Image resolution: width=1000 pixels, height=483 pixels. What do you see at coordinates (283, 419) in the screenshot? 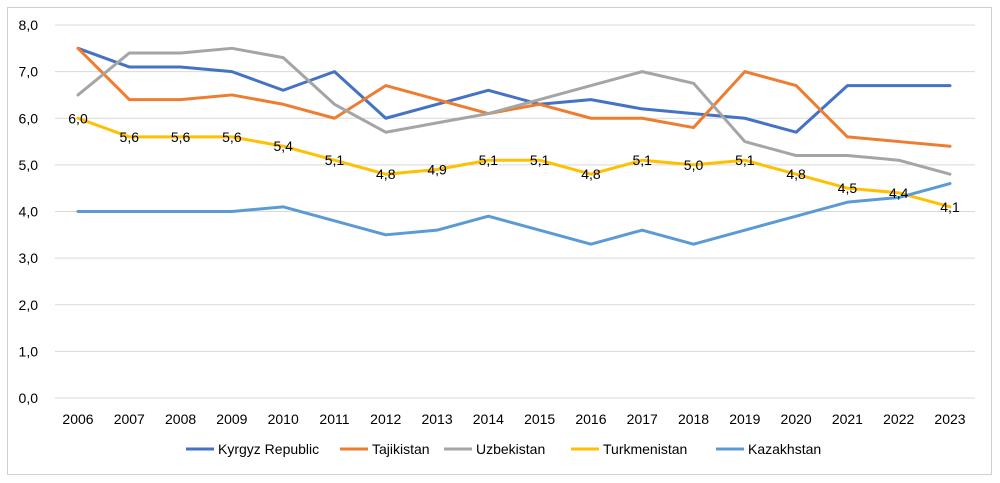
I see `x-tick-label: 2010` at bounding box center [283, 419].